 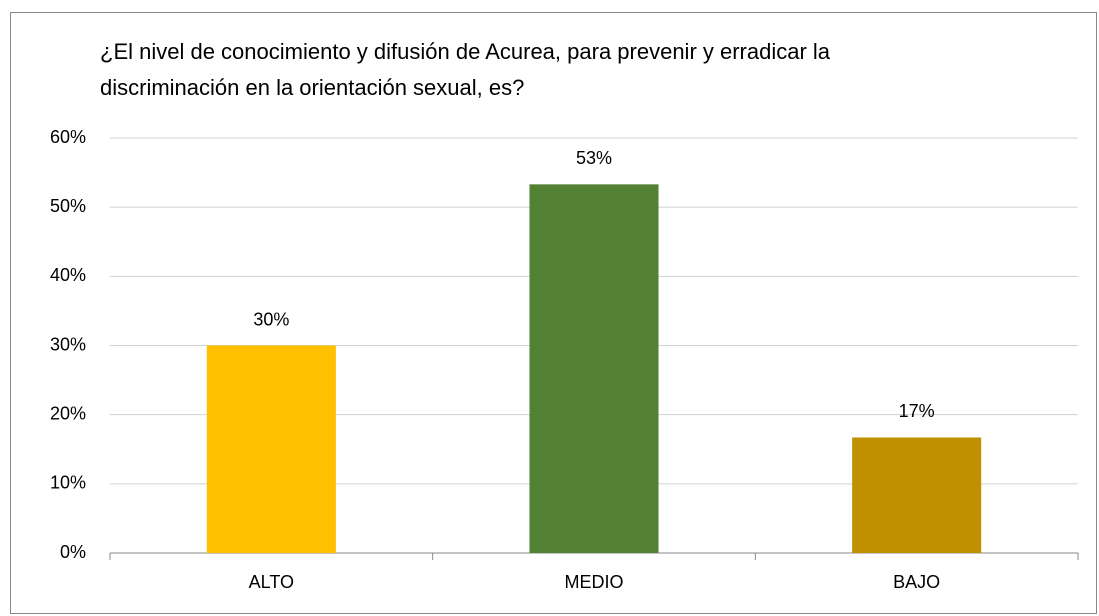 What do you see at coordinates (68, 137) in the screenshot?
I see `y-tick-label: 60%` at bounding box center [68, 137].